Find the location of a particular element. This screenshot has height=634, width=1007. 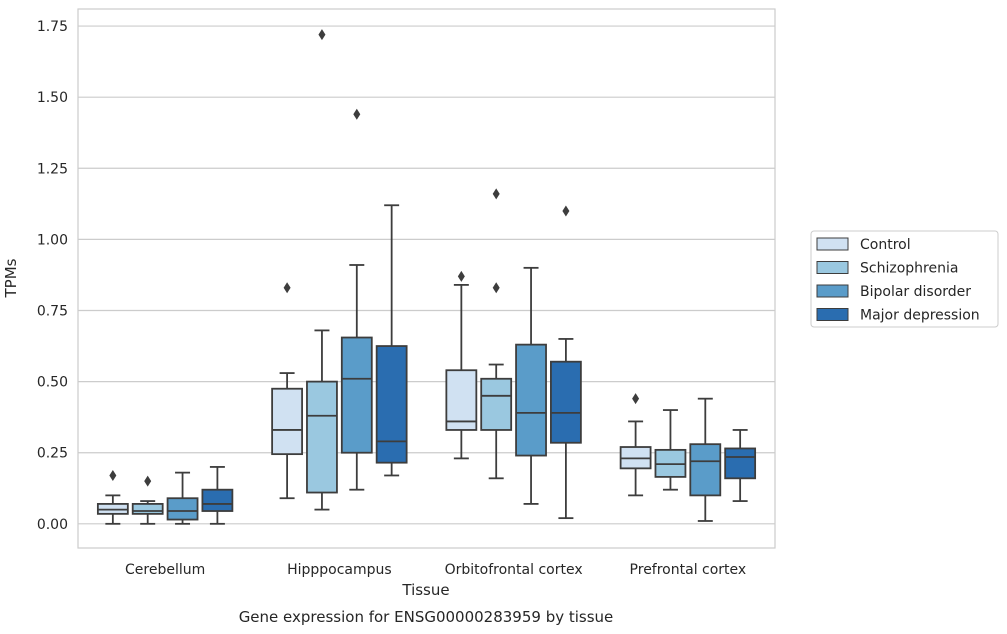

legend-label: Bipolar disorder is located at coordinates (915, 292).